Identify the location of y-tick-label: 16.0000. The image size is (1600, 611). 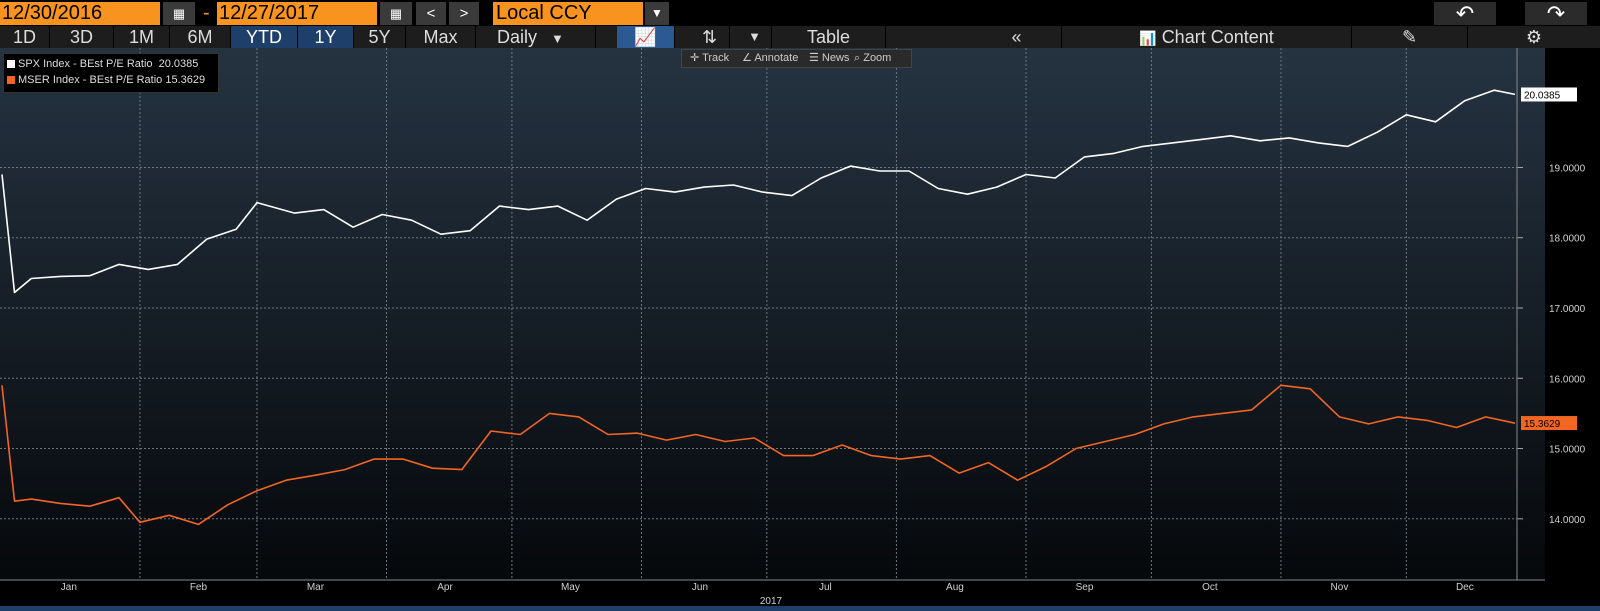
(1567, 379).